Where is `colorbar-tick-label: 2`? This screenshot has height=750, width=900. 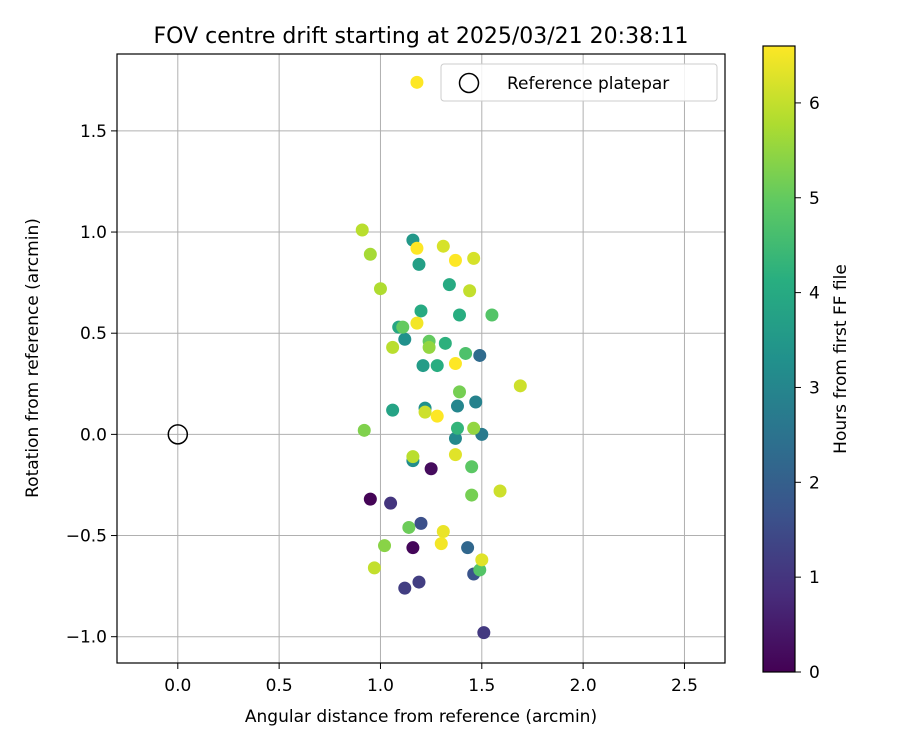 colorbar-tick-label: 2 is located at coordinates (814, 483).